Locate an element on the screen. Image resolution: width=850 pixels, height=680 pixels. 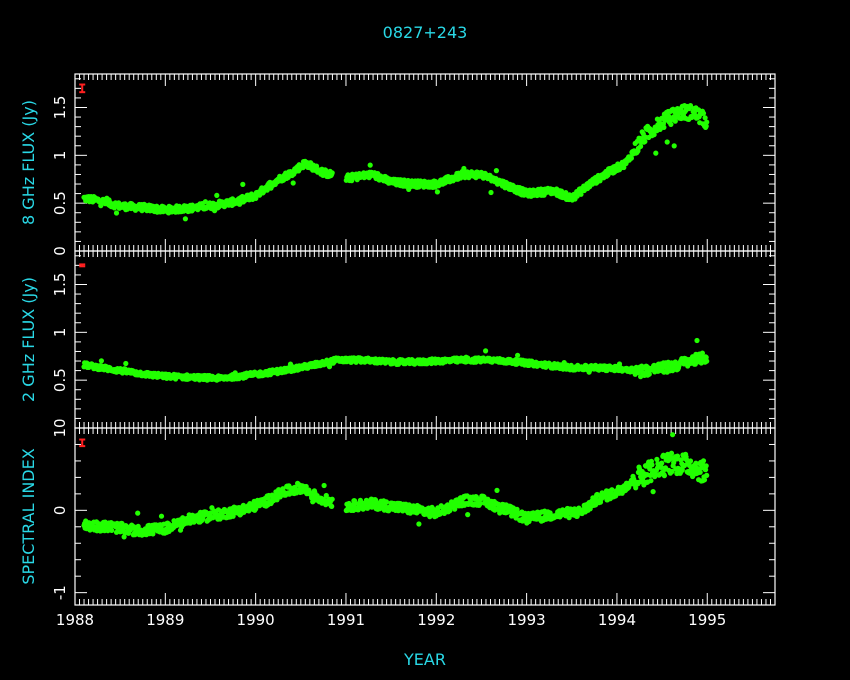
x-tick-label: 1989 is located at coordinates (165, 620).